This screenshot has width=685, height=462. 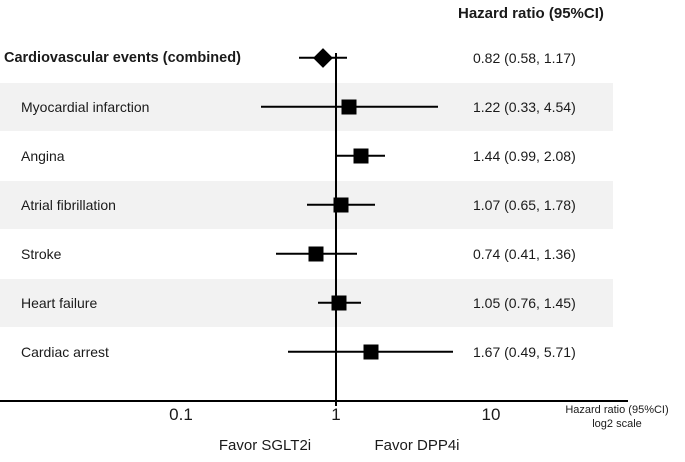 What do you see at coordinates (68, 204) in the screenshot?
I see `row-label: Atrial fibrillation` at bounding box center [68, 204].